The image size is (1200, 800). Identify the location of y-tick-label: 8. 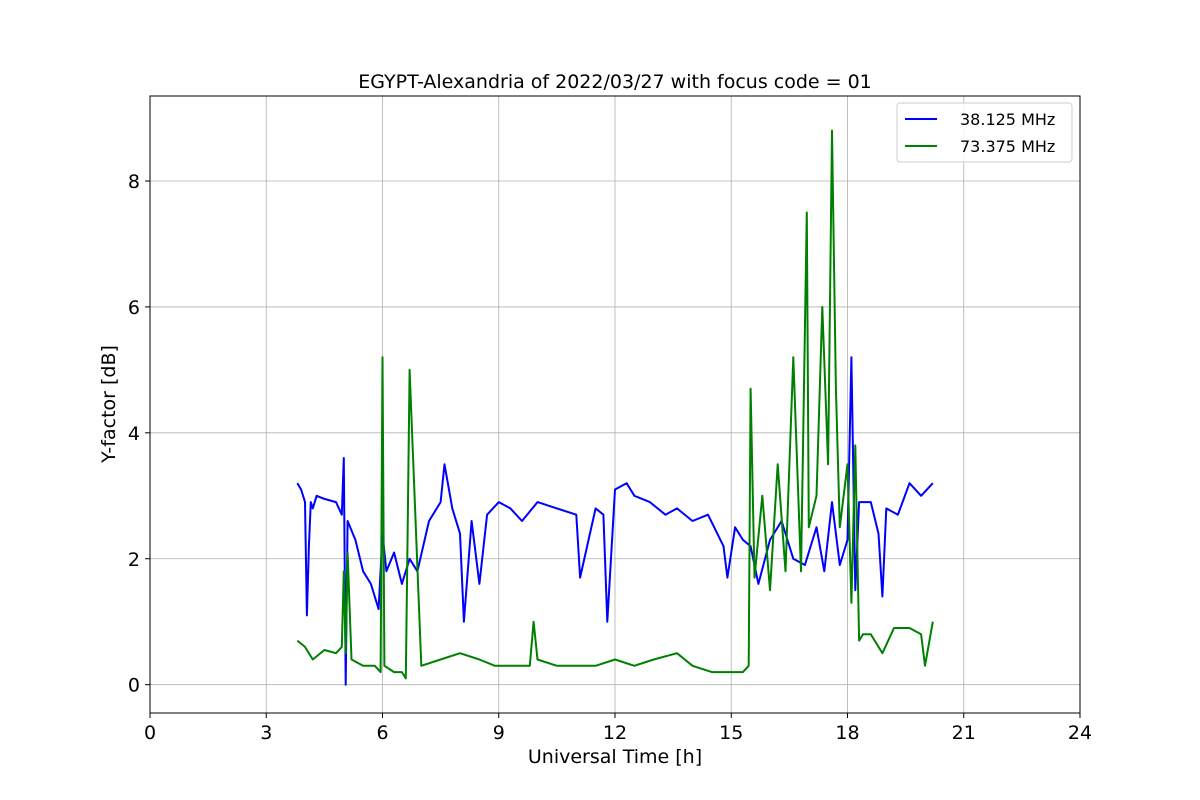
(134, 182).